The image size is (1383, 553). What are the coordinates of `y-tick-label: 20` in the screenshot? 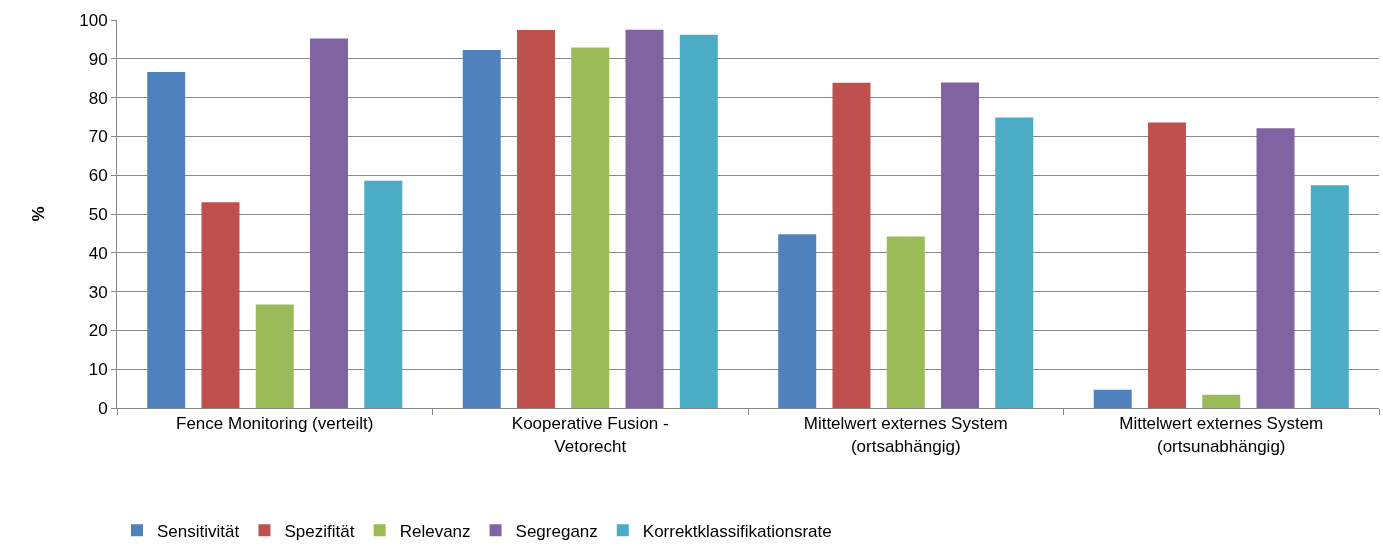 It's located at (98, 331).